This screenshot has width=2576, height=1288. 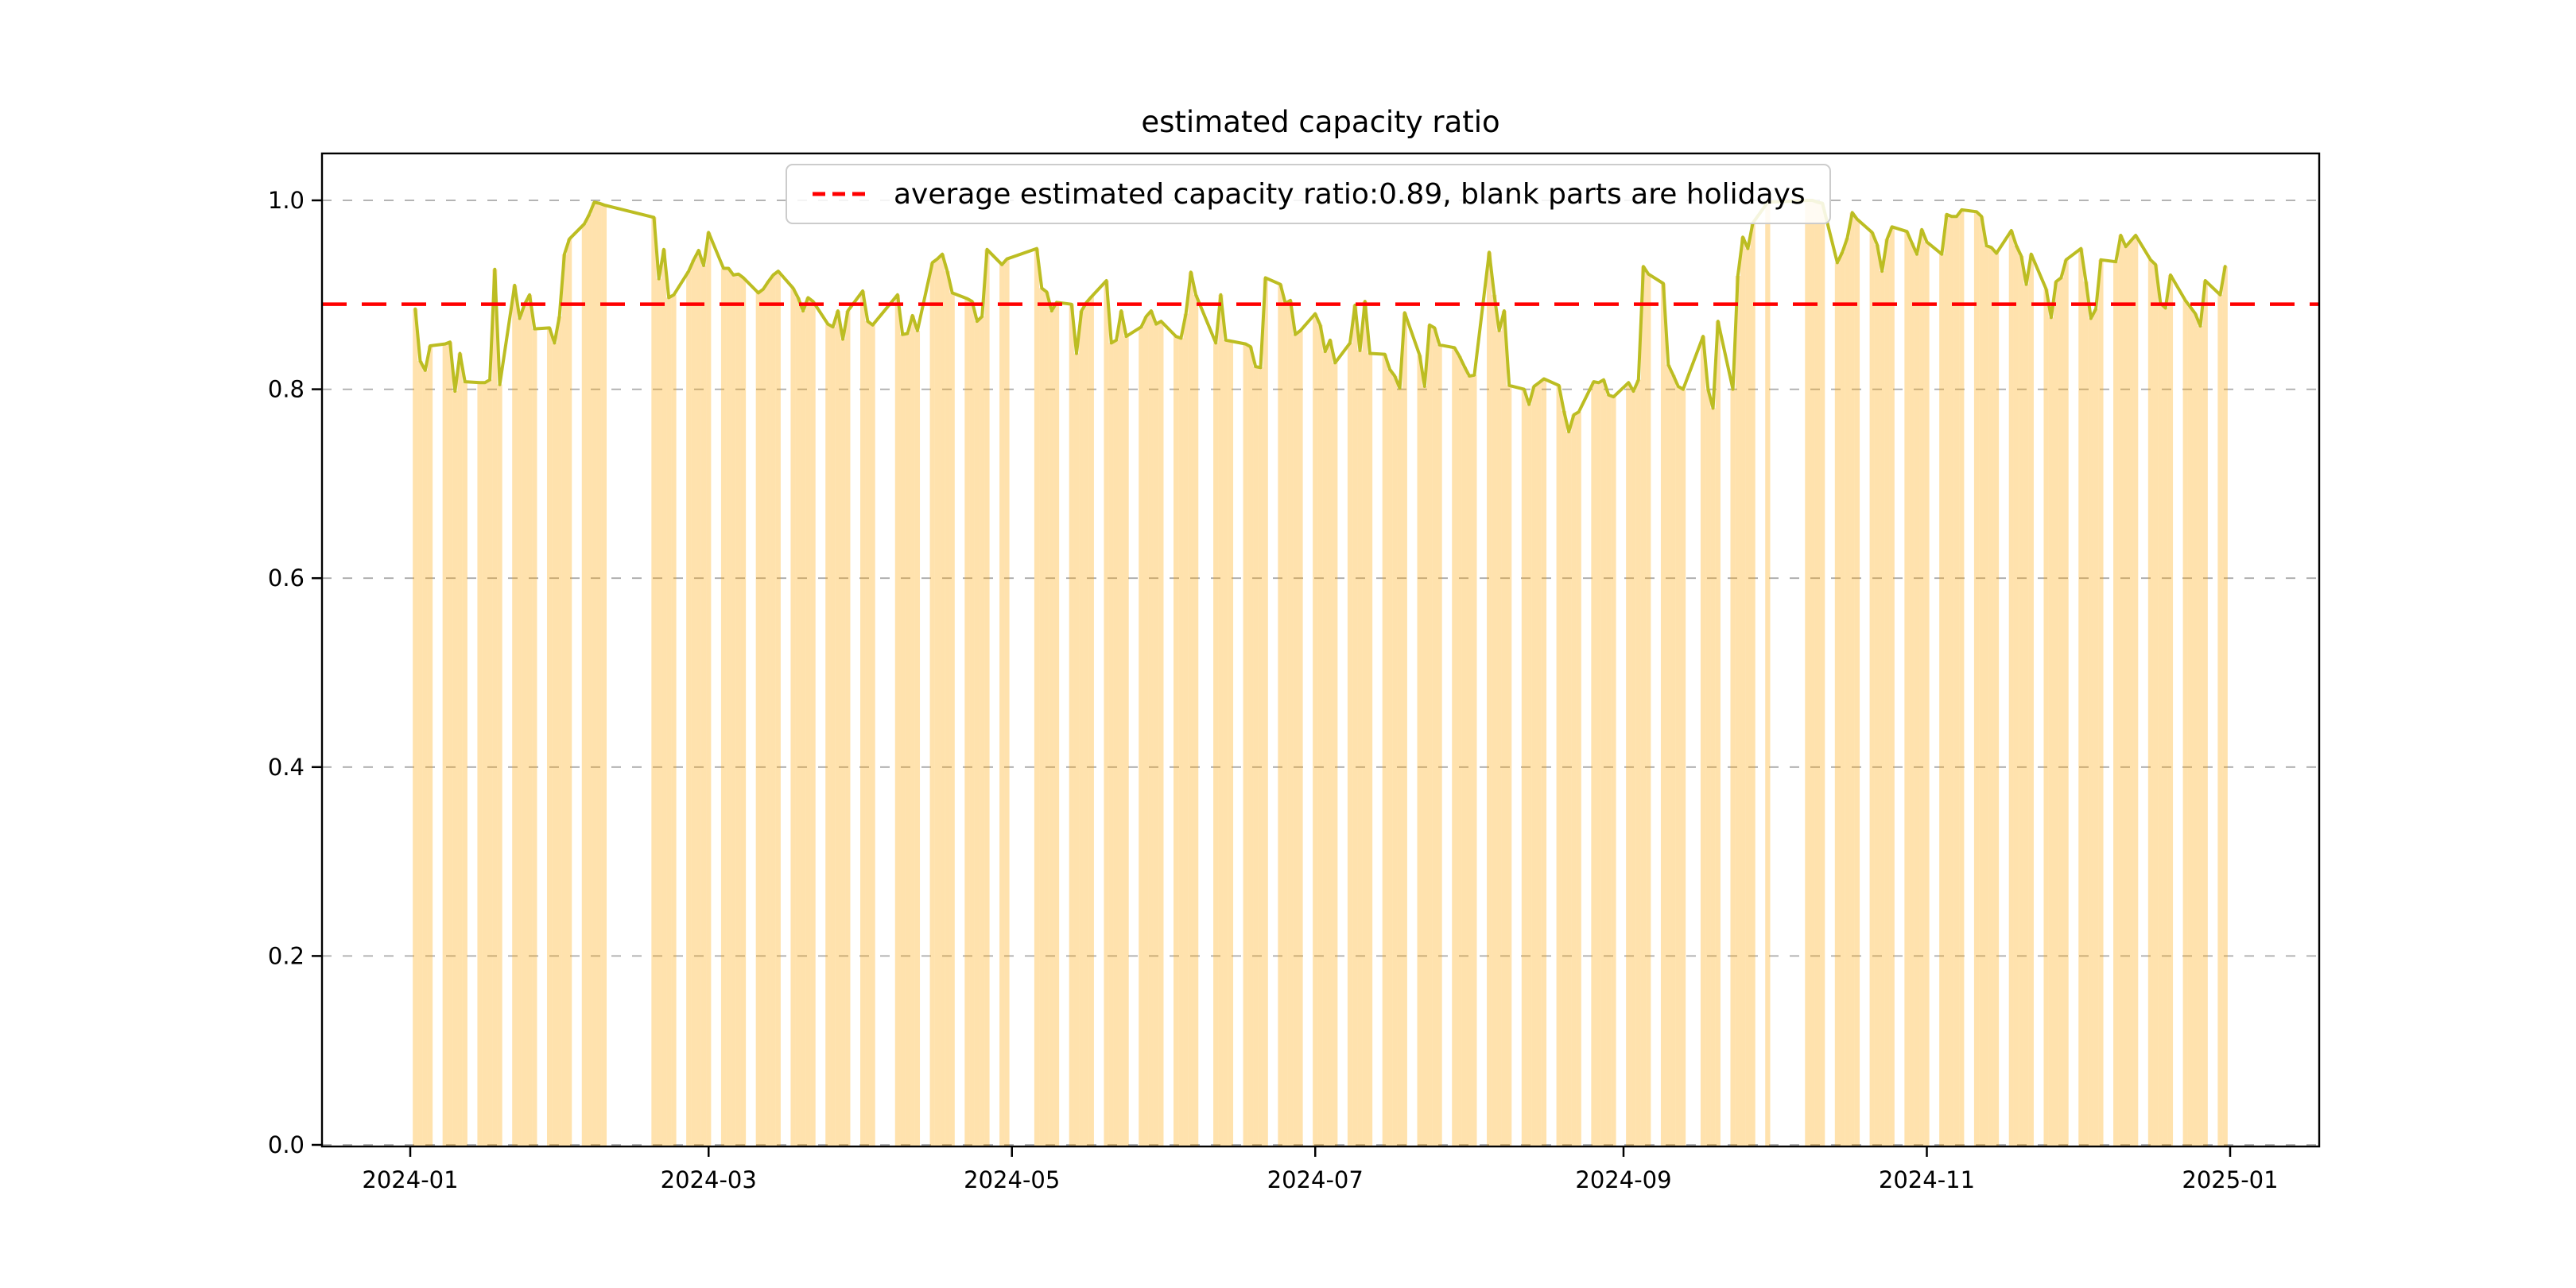 What do you see at coordinates (410, 1179) in the screenshot?
I see `x-tick-label: 2024-01` at bounding box center [410, 1179].